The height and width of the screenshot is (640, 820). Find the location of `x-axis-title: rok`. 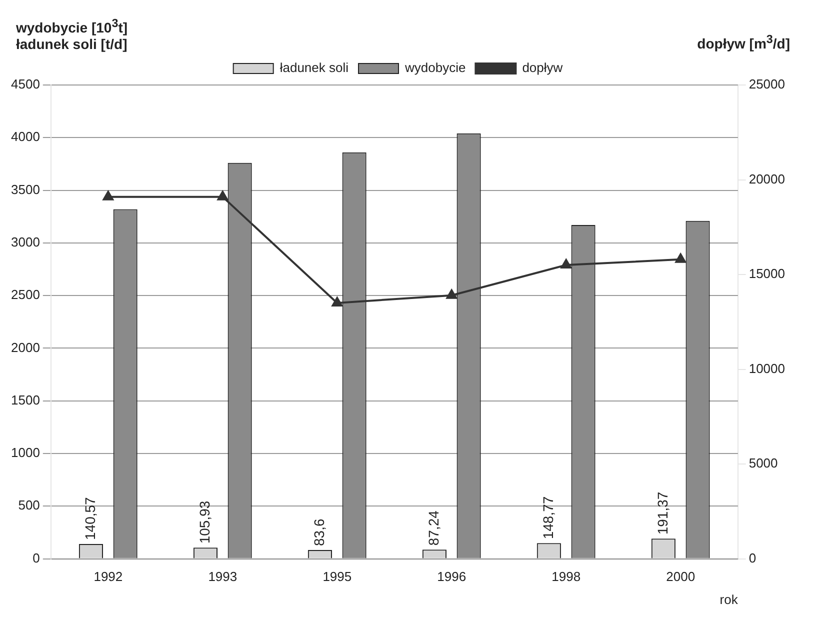

x-axis-title: rok is located at coordinates (729, 599).